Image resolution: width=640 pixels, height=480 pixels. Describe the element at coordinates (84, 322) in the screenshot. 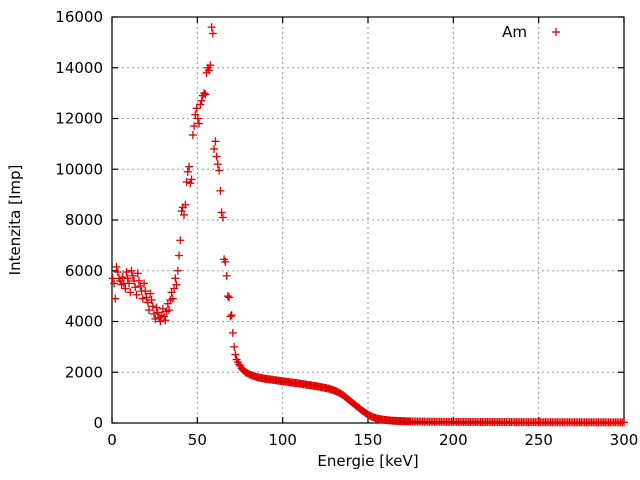

I see `y-tick-label: 4000` at that location.